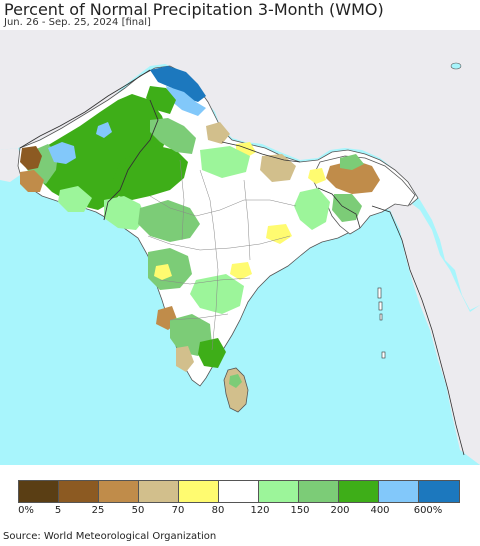 The image size is (480, 546). I want to click on border-pak-india, so click(131, 160).